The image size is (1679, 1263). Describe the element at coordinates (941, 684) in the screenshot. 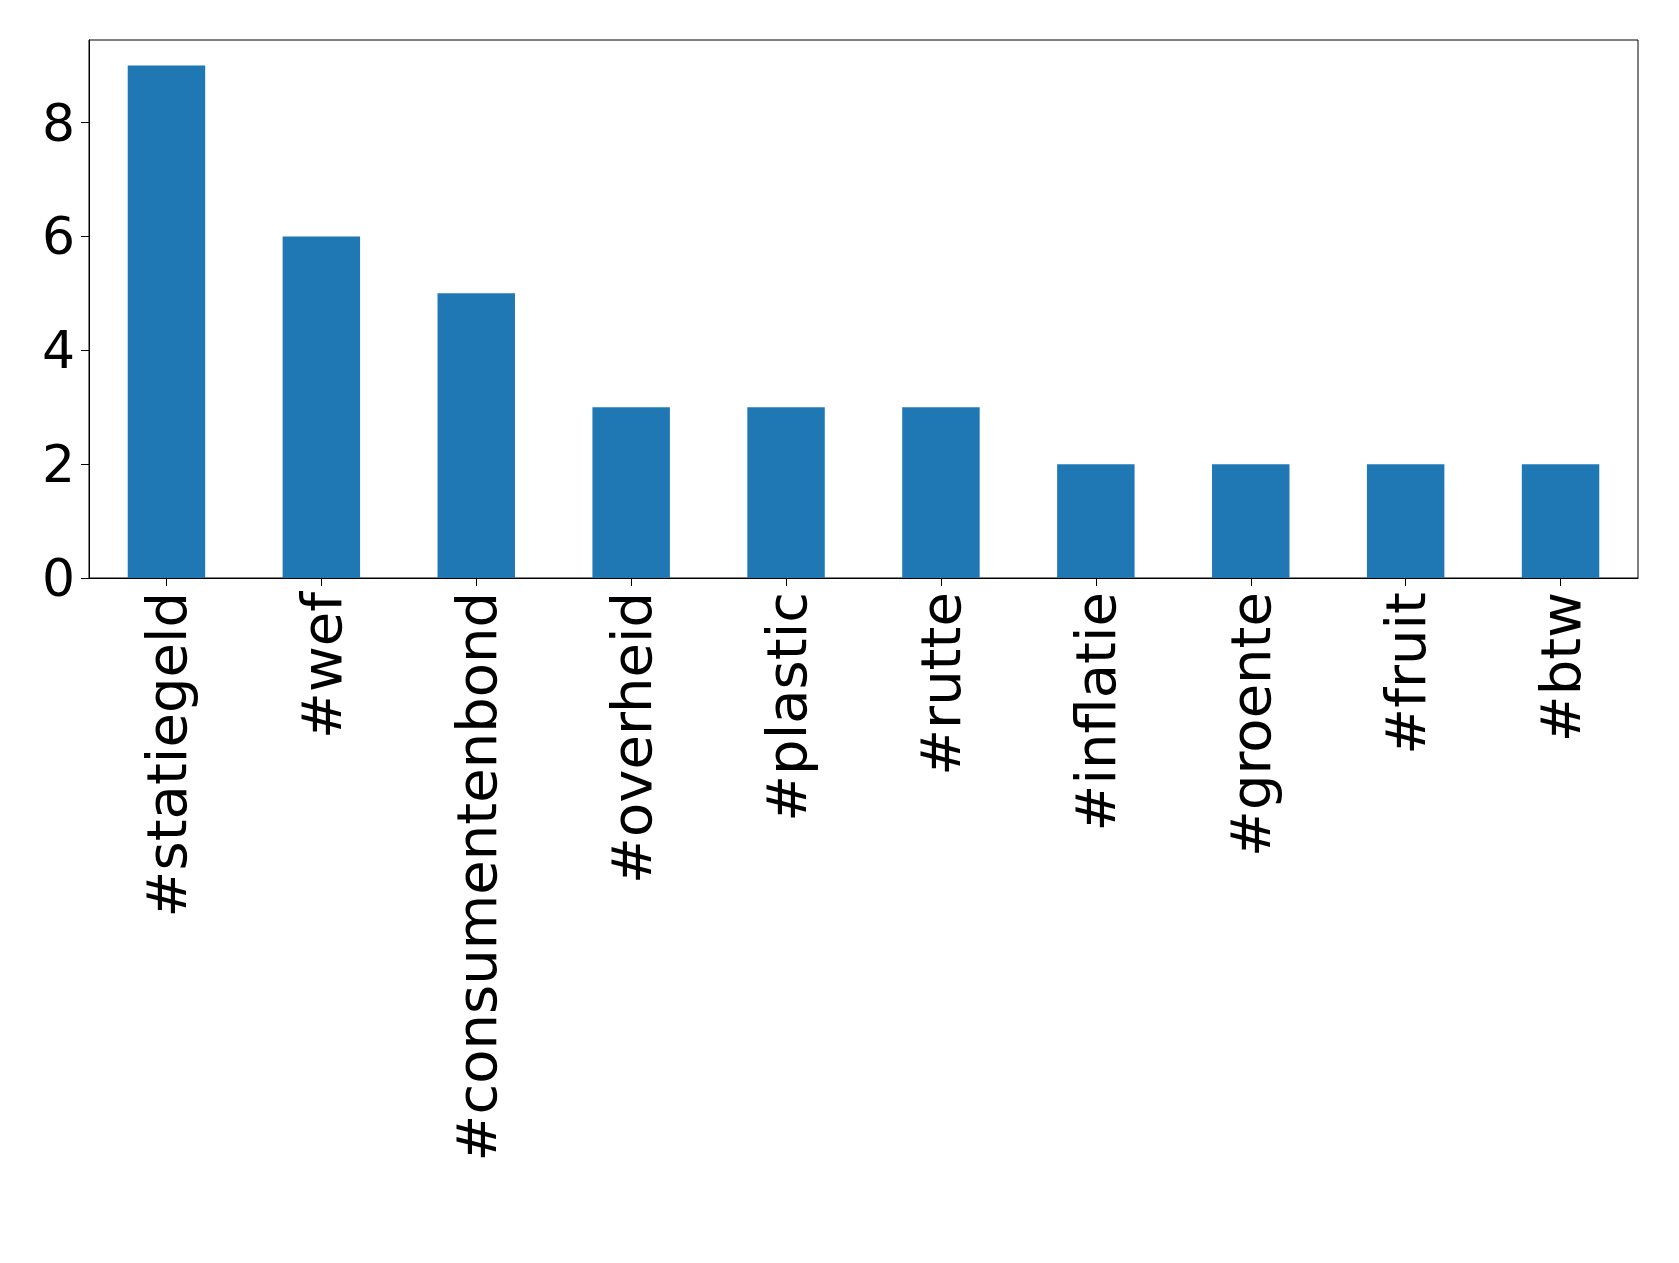

I see `x-tick-label: #rutte` at that location.